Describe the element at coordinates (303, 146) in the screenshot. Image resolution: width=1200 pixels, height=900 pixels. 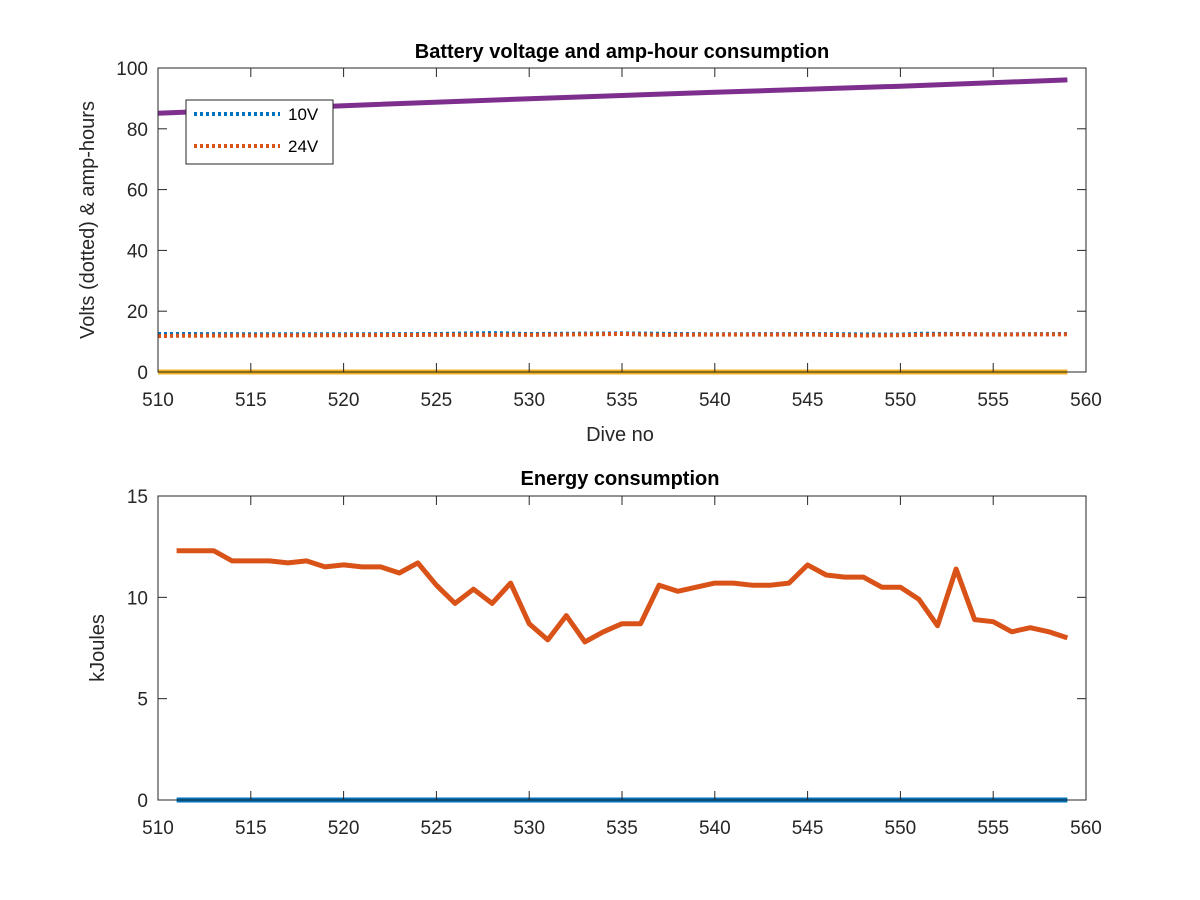
I see `legend-label-24v: 24V` at that location.